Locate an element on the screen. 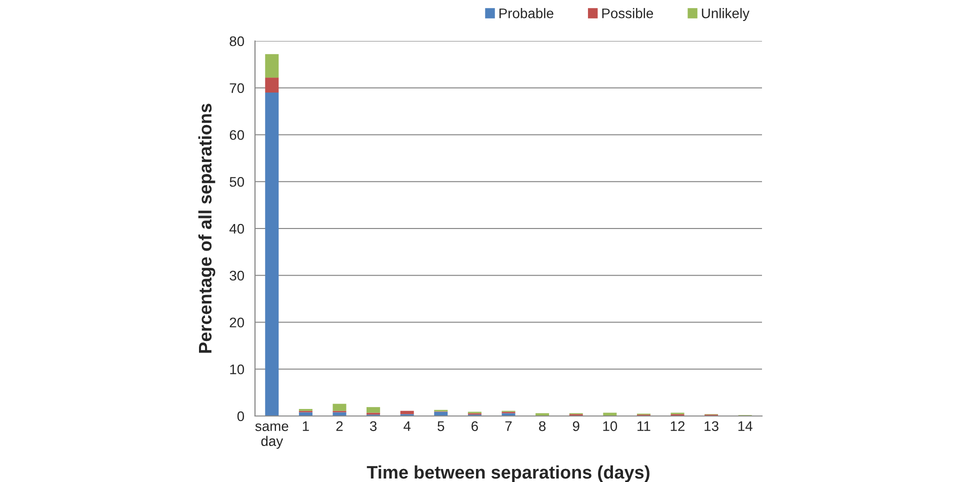 The width and height of the screenshot is (967, 482). y-tick-label: 20 is located at coordinates (237, 323).